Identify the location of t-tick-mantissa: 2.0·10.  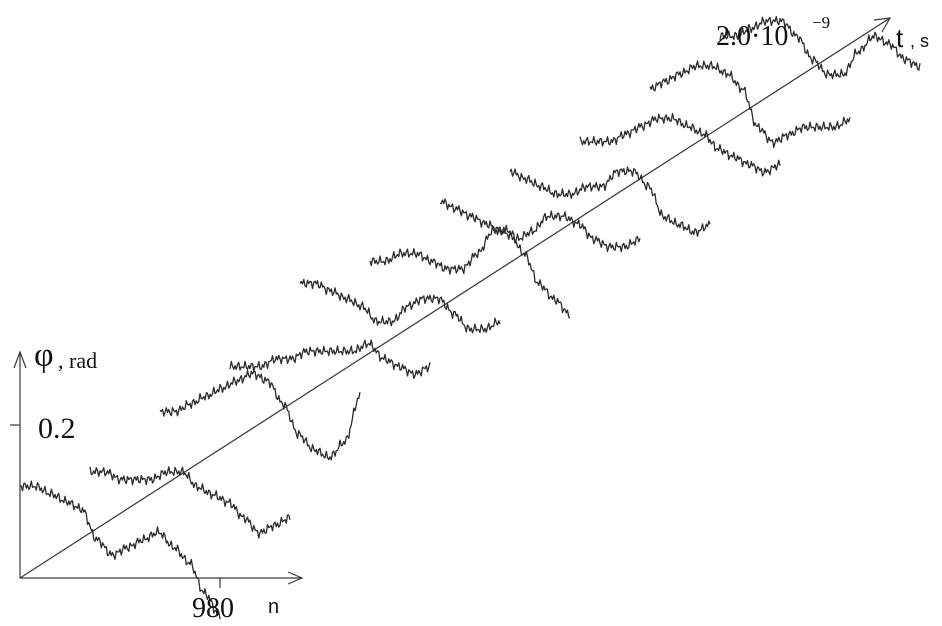
(752, 36).